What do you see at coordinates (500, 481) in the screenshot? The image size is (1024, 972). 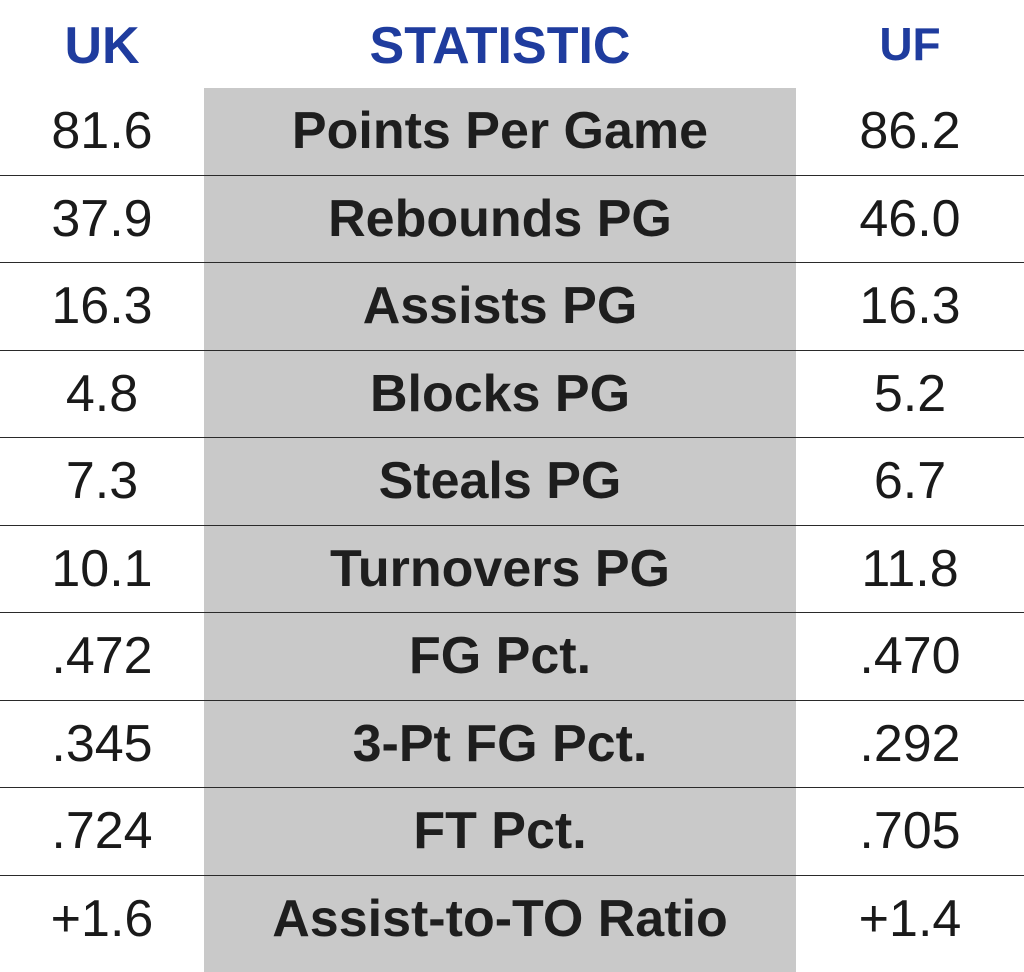 I see `statistic-label: Steals PG` at bounding box center [500, 481].